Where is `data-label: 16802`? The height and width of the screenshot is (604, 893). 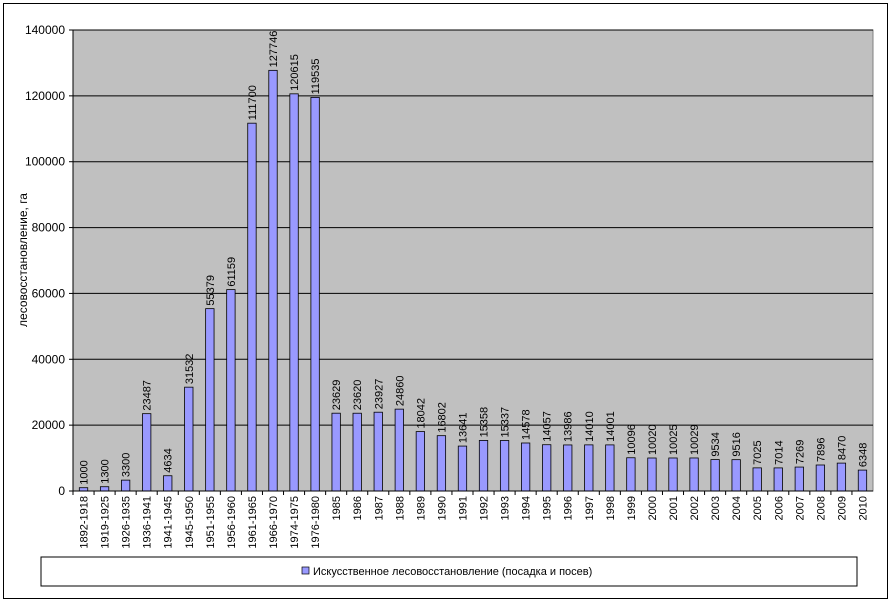 data-label: 16802 is located at coordinates (442, 417).